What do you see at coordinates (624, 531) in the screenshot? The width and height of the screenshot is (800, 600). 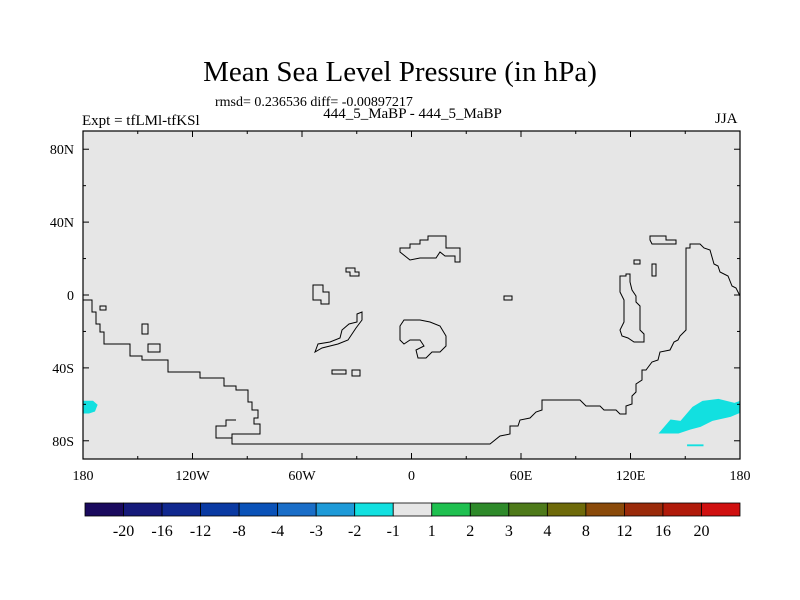 I see `colorbar-label: 12` at bounding box center [624, 531].